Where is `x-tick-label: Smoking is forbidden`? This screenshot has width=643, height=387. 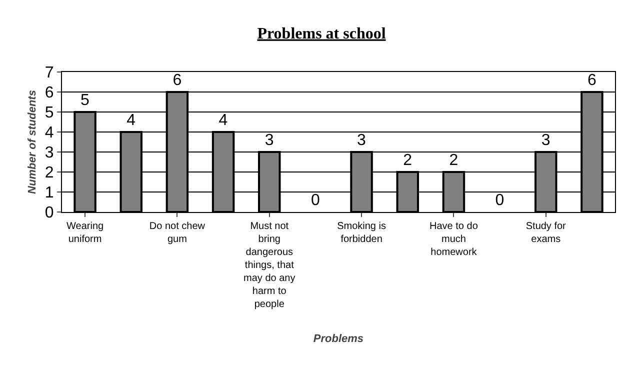 x-tick-label: Smoking is forbidden is located at coordinates (361, 233).